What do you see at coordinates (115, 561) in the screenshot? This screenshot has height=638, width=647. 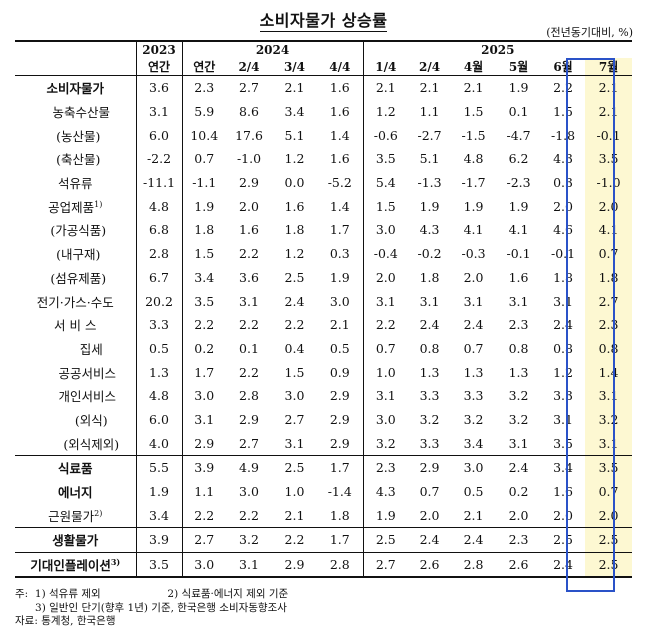 I see `footnote-marker: 3)` at bounding box center [115, 561].